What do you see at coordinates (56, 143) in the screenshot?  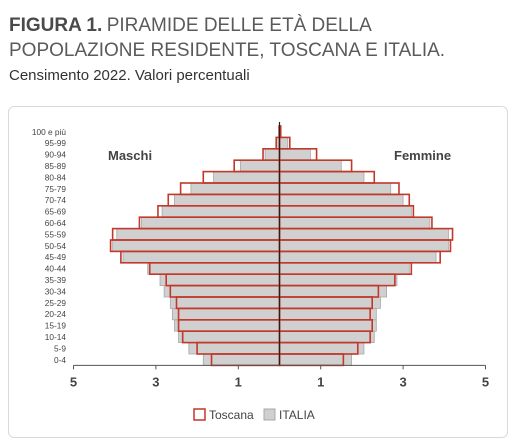 I see `age-label: 95-99` at bounding box center [56, 143].